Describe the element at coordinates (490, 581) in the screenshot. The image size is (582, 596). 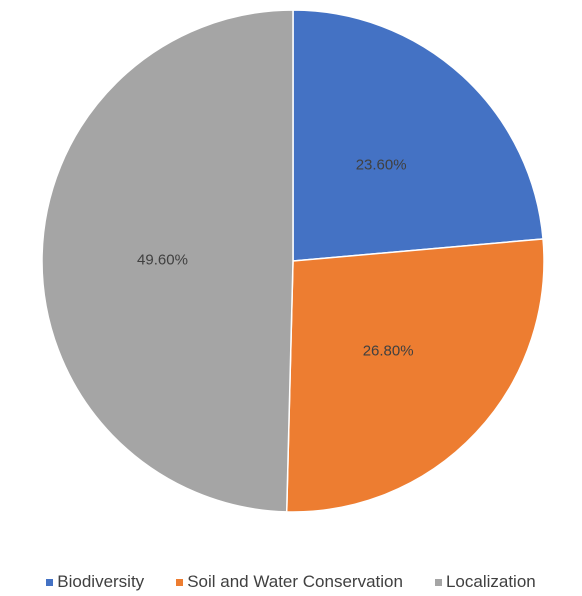
I see `legend-label-localization: Localization` at that location.